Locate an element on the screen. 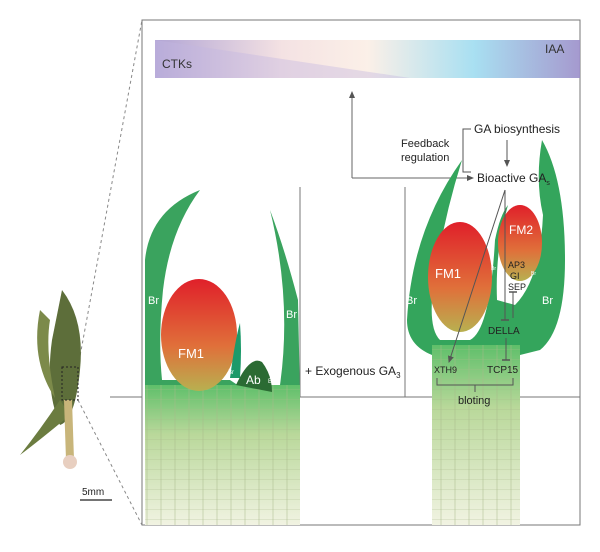  plant-photo is located at coordinates (50, 379).